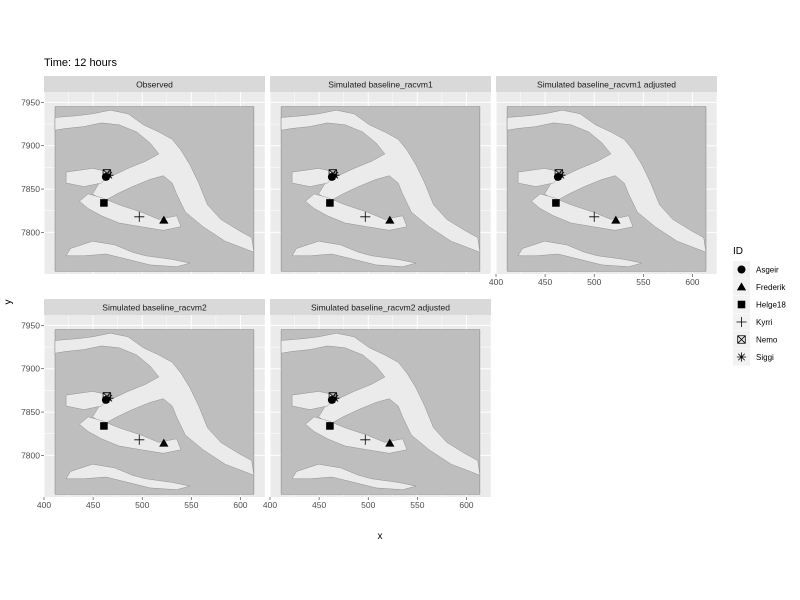 This screenshot has width=800, height=600. What do you see at coordinates (767, 340) in the screenshot?
I see `legend-label: Nemo` at bounding box center [767, 340].